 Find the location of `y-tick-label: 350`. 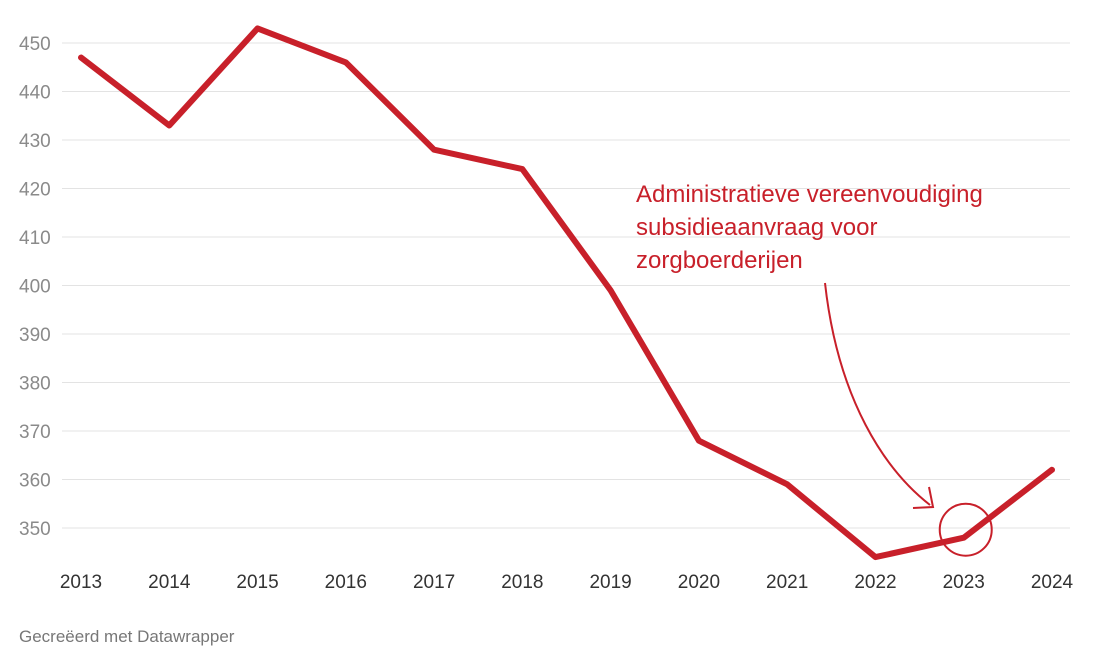

y-tick-label: 350 is located at coordinates (35, 529).